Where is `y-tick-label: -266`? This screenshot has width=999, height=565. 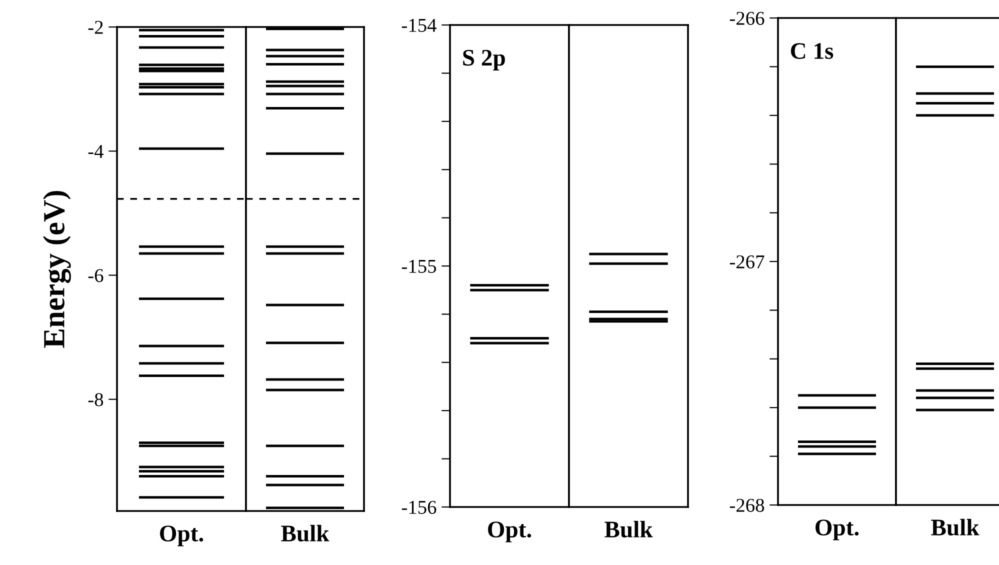
y-tick-label: -266 is located at coordinates (747, 18).